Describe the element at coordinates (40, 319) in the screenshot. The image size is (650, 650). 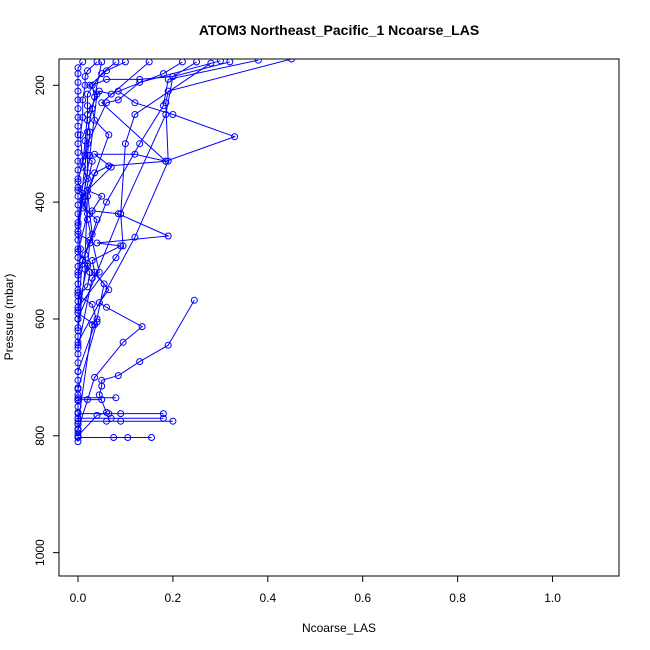
I see `y-tick-label: 600` at that location.